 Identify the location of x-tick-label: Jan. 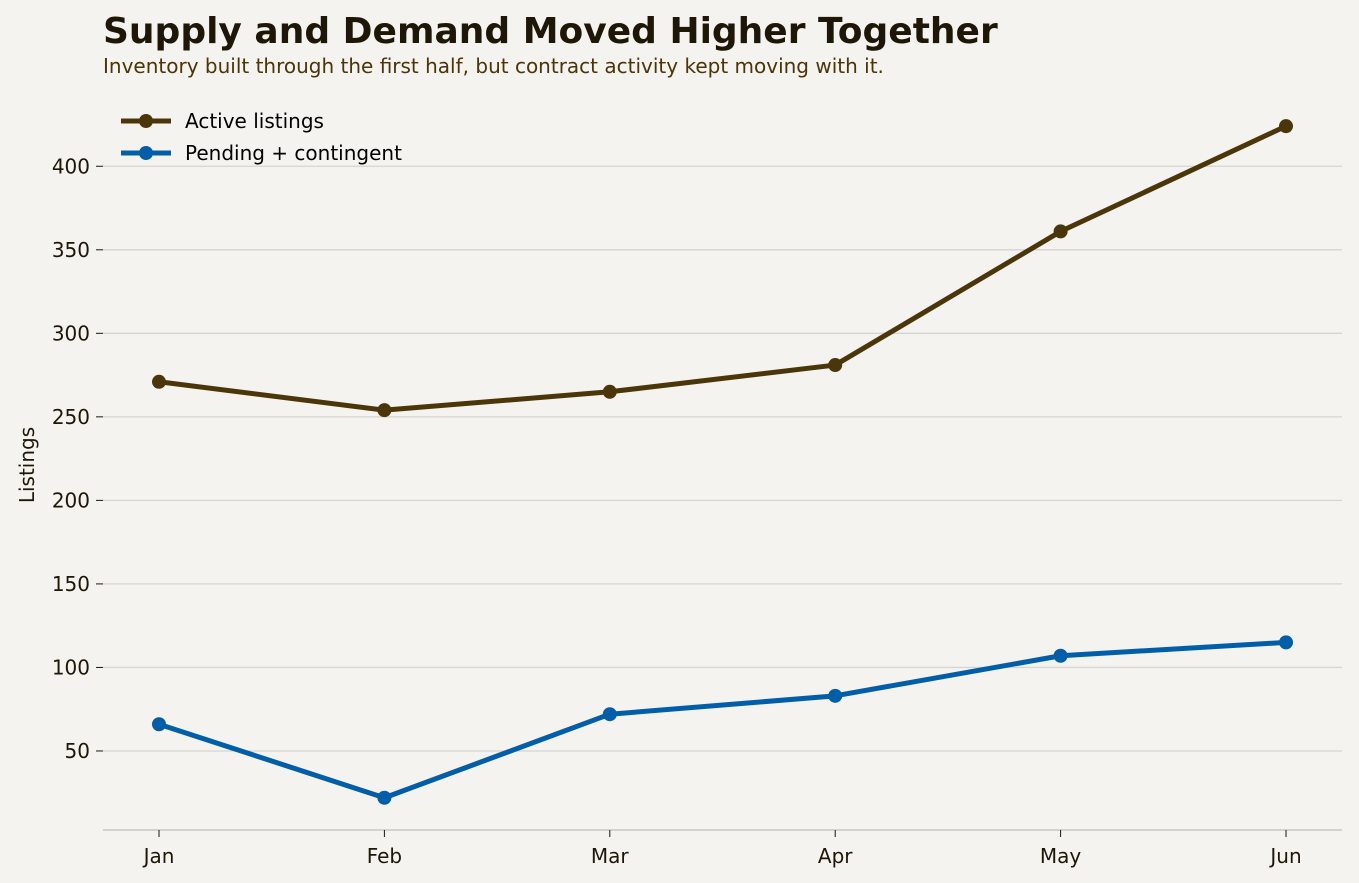
(158, 856).